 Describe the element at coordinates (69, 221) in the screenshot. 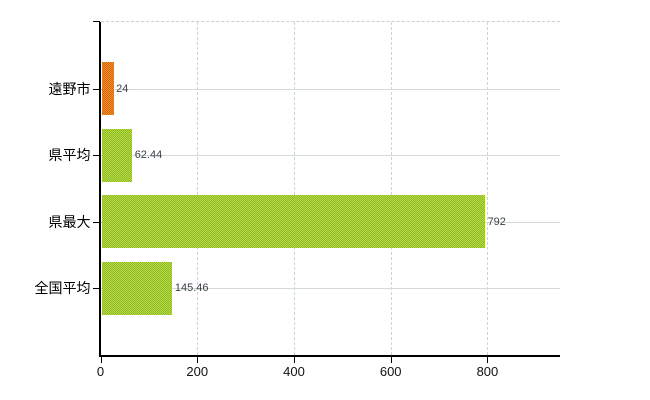

I see `category-label: 県最大` at that location.